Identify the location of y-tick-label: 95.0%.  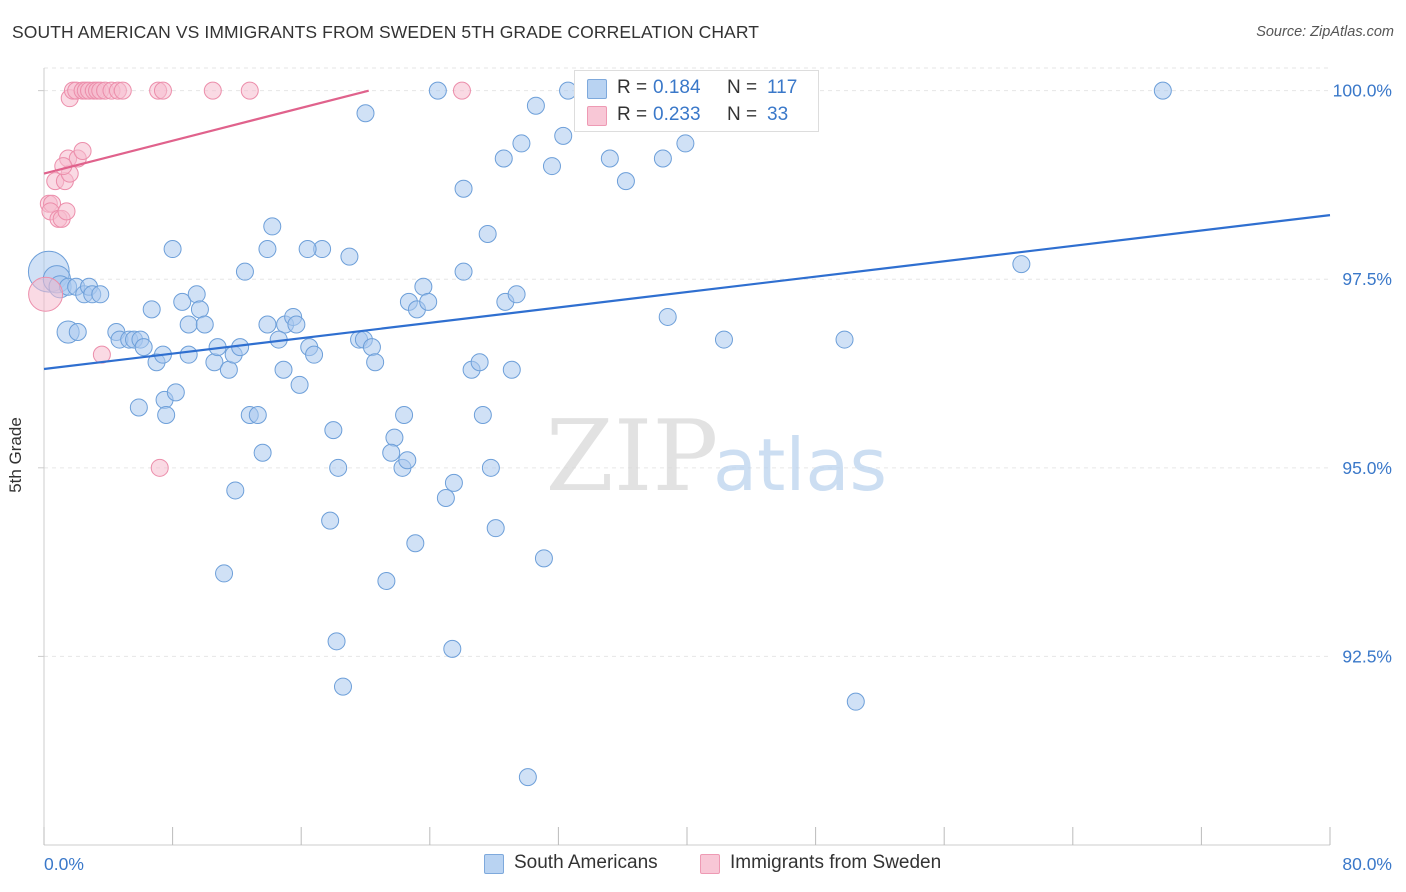
(1367, 468).